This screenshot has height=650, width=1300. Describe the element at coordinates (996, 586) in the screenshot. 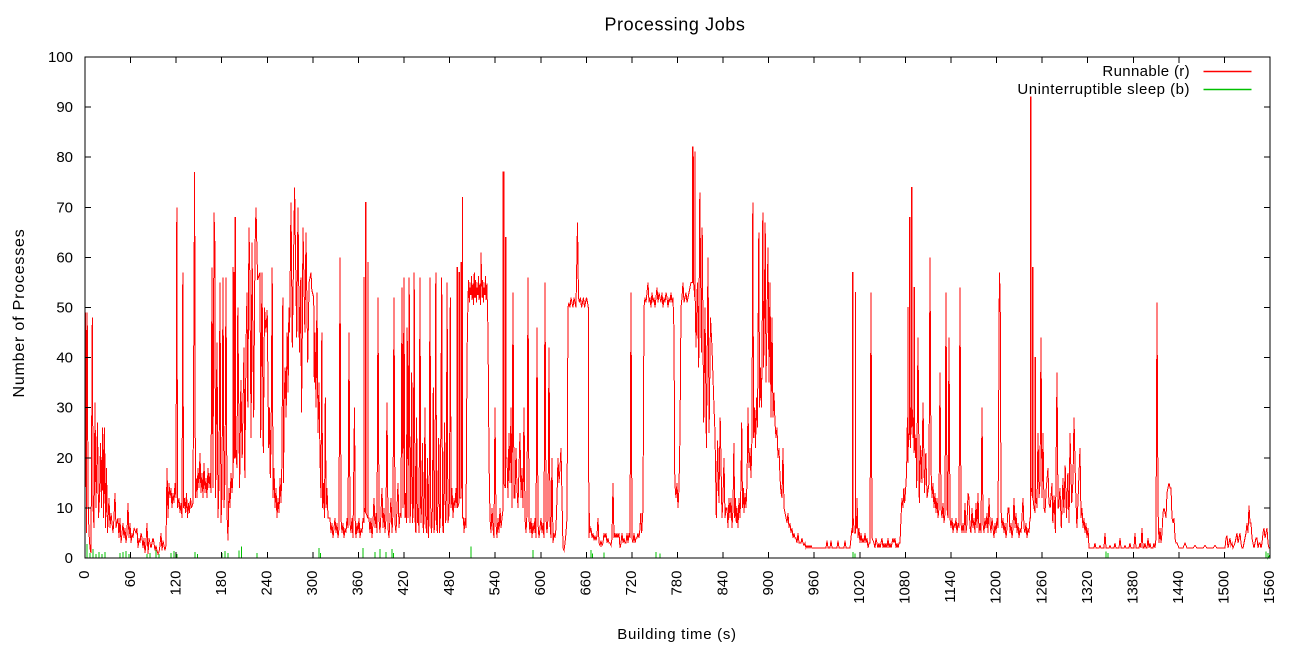

I see `svg-text: 1200` at that location.